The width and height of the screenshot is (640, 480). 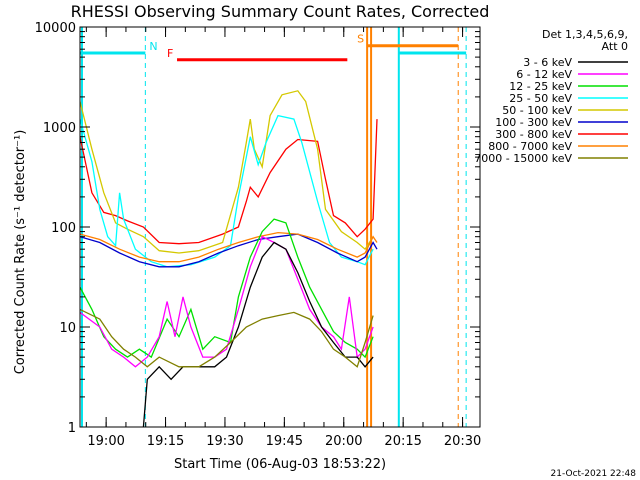 What do you see at coordinates (540, 86) in the screenshot?
I see `legend-label-12_25: 12 - 25 keV` at bounding box center [540, 86].